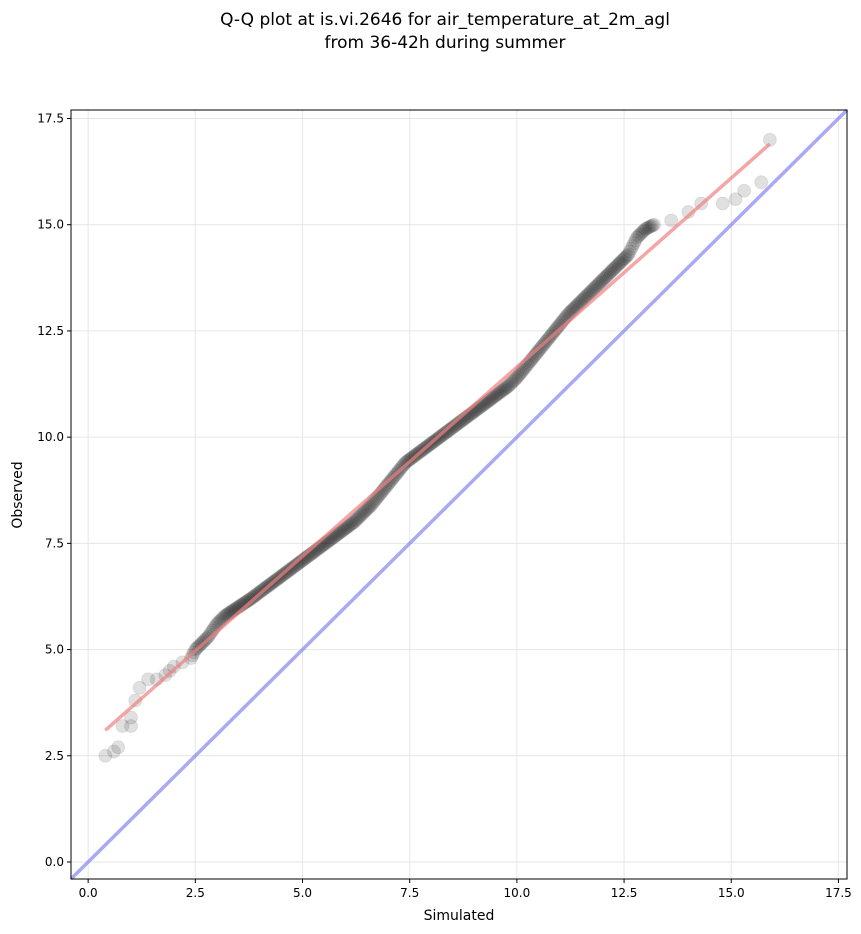 Image resolution: width=861 pixels, height=934 pixels. What do you see at coordinates (88, 893) in the screenshot?
I see `x-tick-label: 0.0` at bounding box center [88, 893].